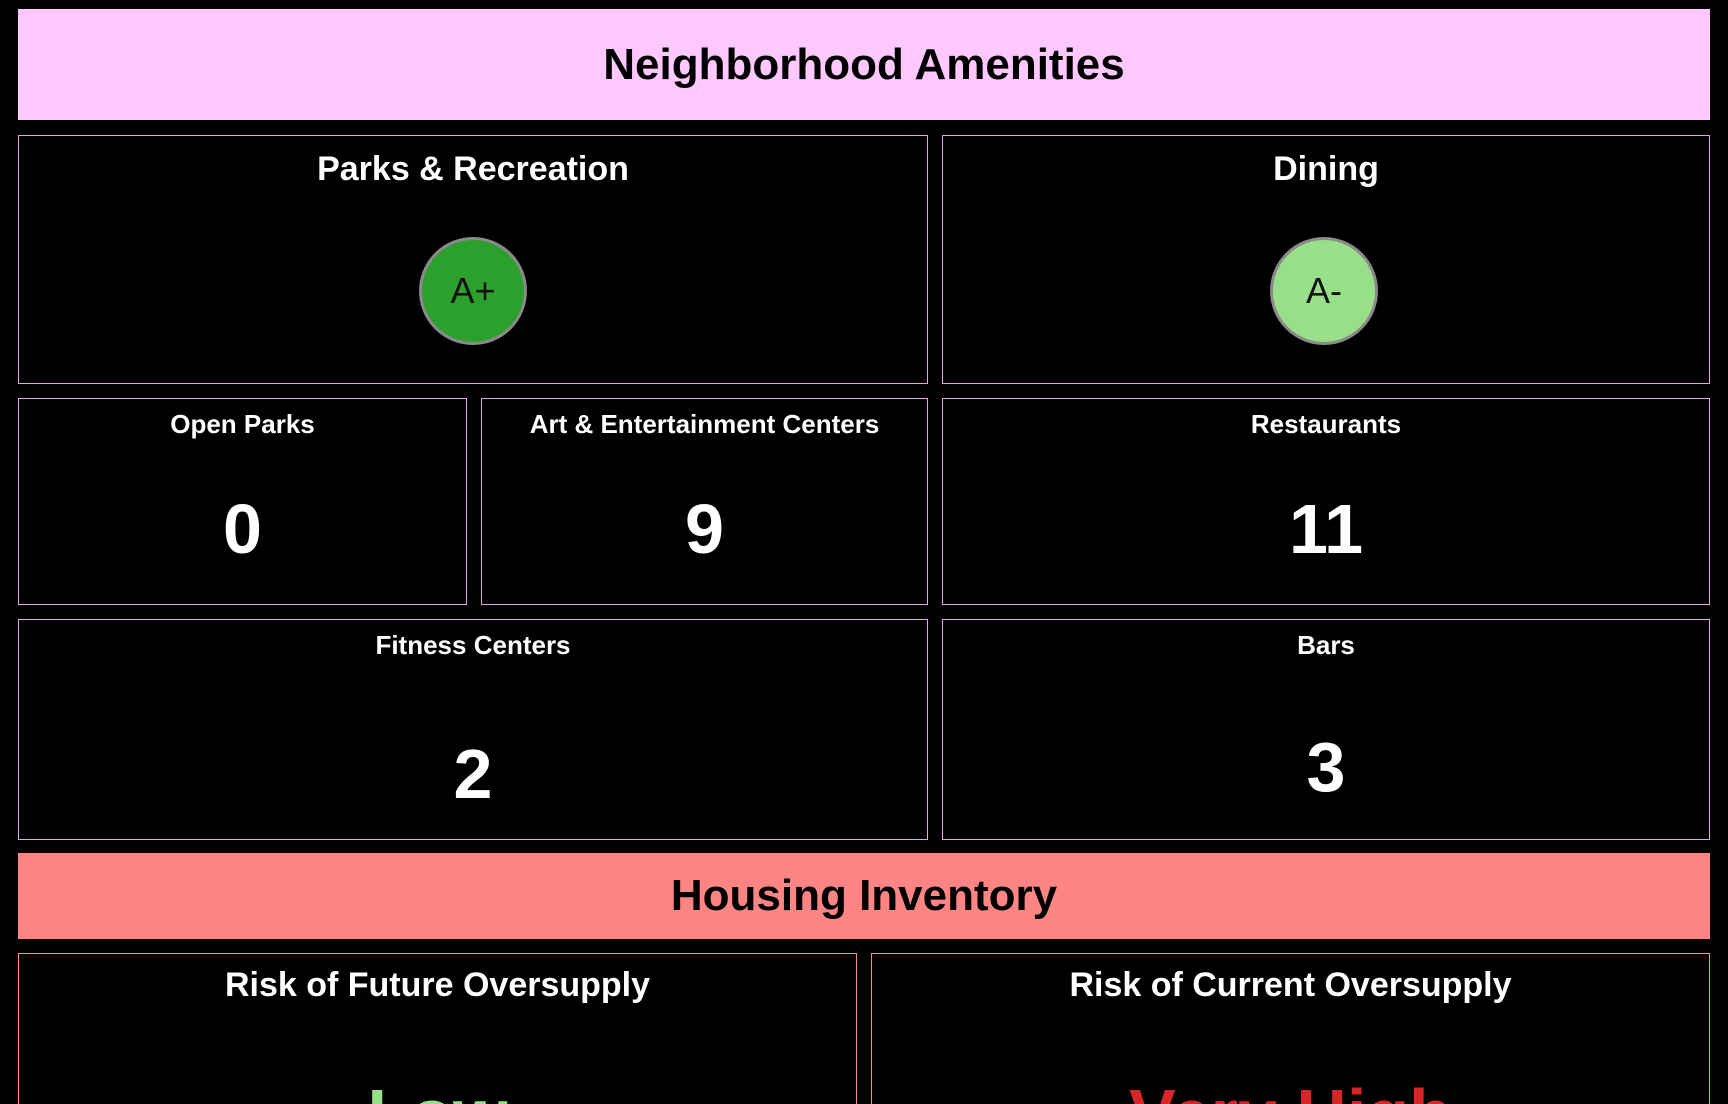  I want to click on current-oversupply-title: Risk of Current Oversupply, so click(1290, 985).